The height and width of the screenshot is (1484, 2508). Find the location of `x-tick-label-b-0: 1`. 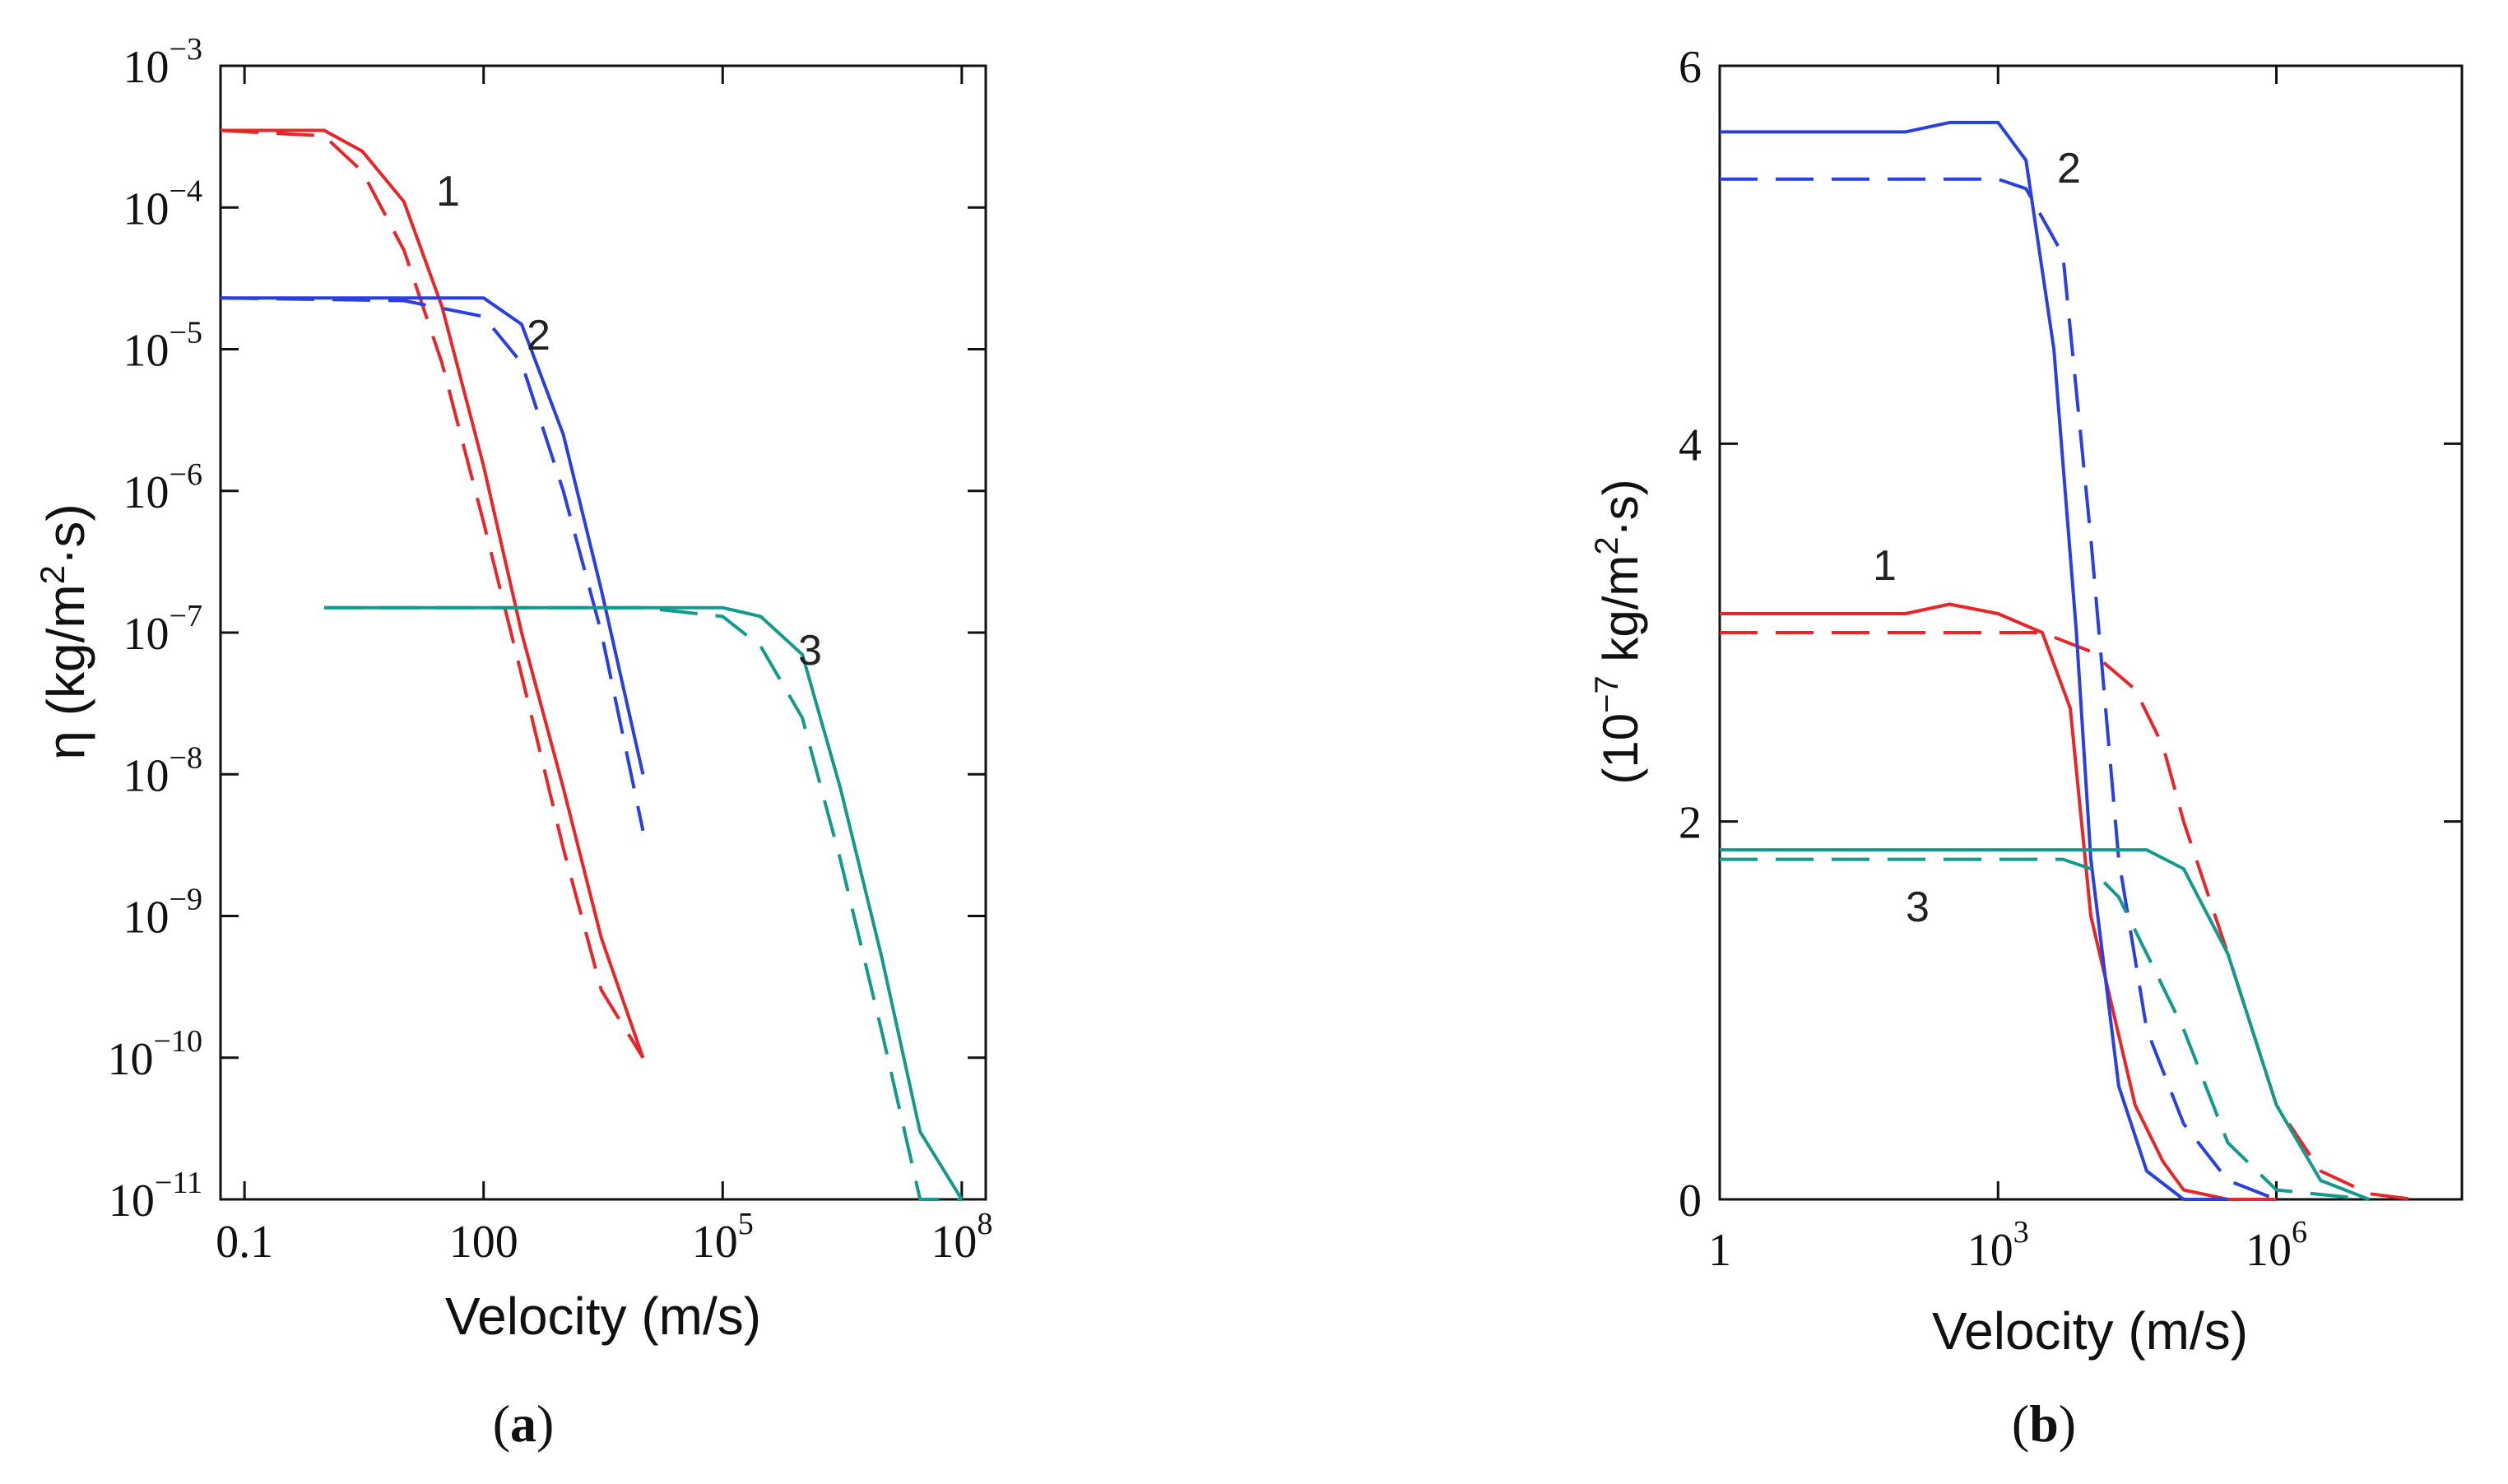

x-tick-label-b-0: 1 is located at coordinates (1719, 1250).